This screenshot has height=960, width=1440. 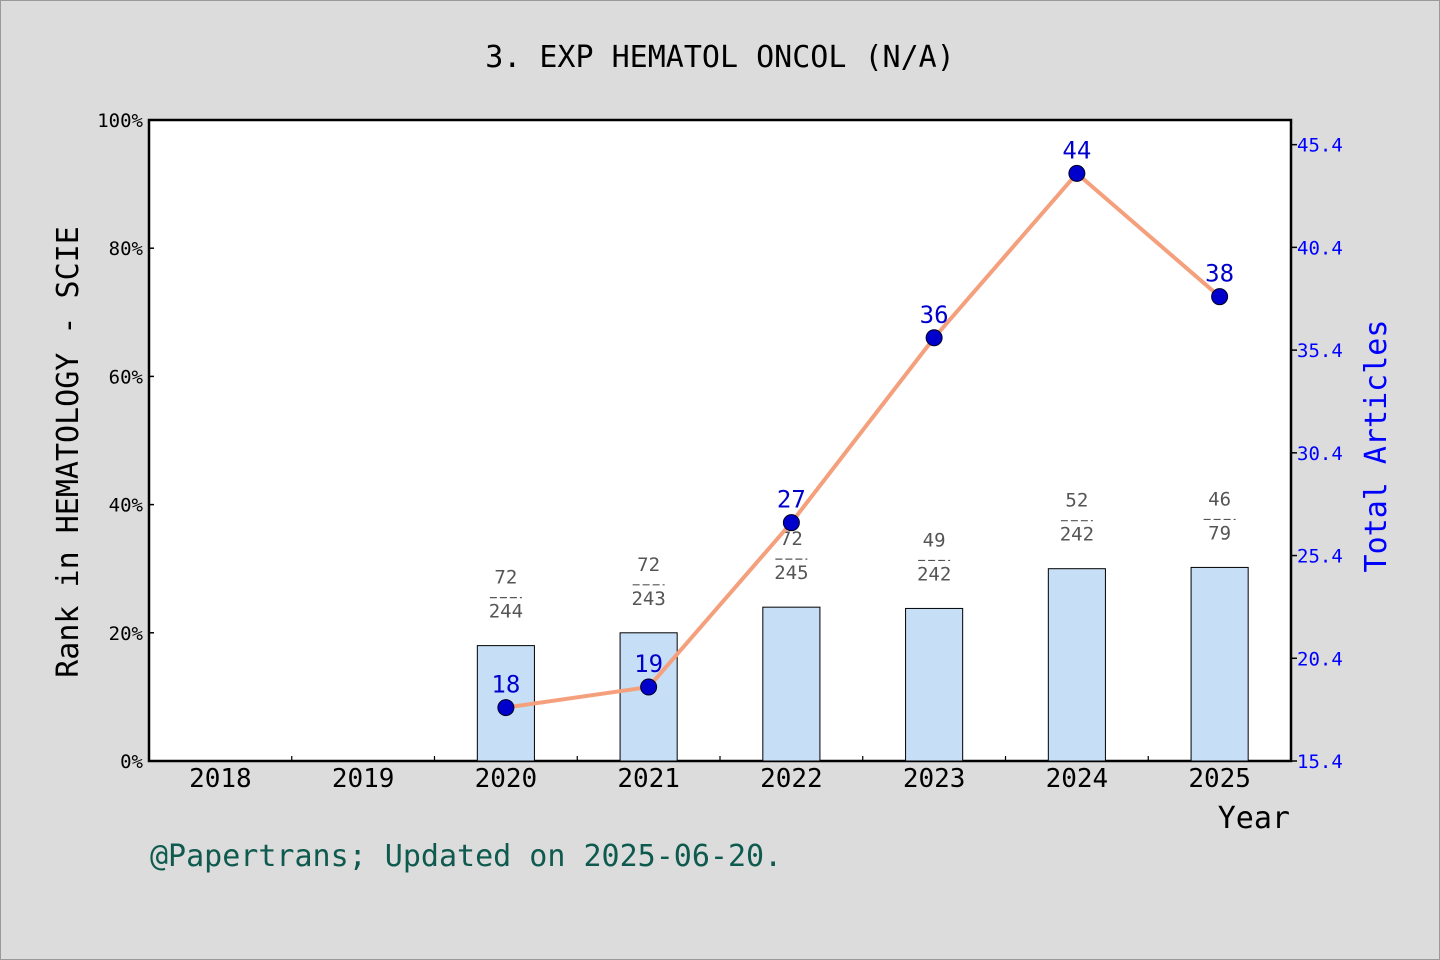 What do you see at coordinates (126, 377) in the screenshot?
I see `y-tick-label: 60%` at bounding box center [126, 377].